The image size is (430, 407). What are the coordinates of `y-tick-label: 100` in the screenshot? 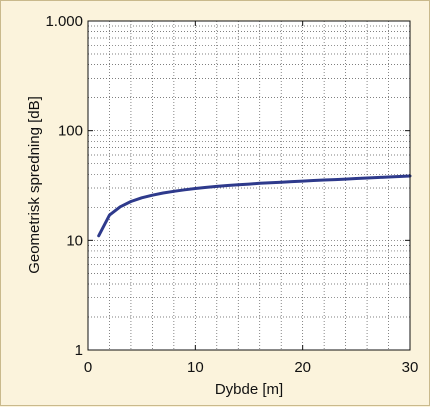 It's located at (70, 131).